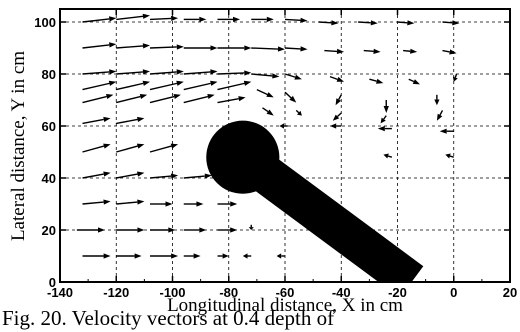 This screenshot has height=332, width=520. I want to click on y-tick-label: 20, so click(49, 230).